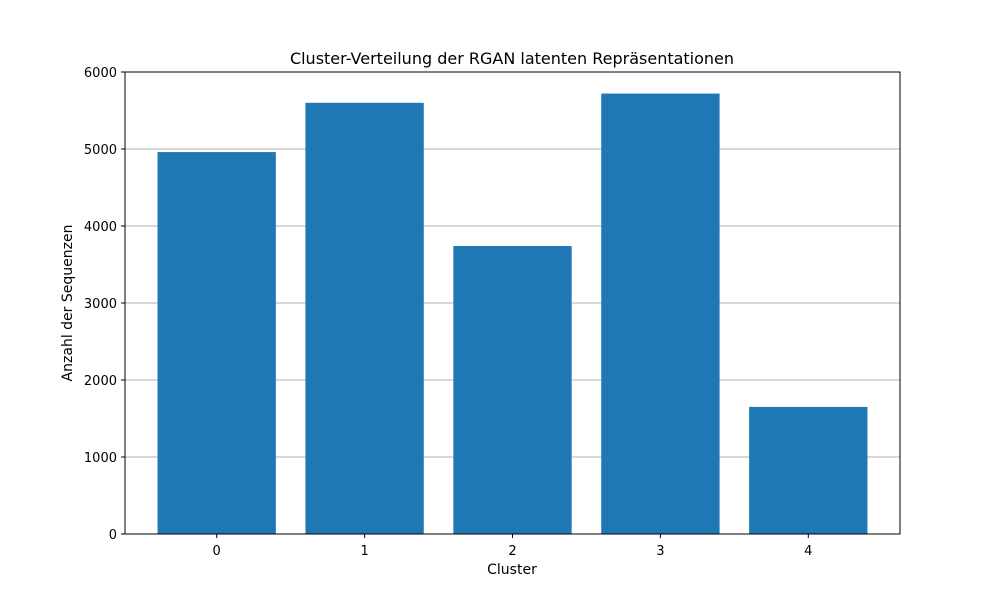  Describe the element at coordinates (217, 551) in the screenshot. I see `x-tick-label: 0` at that location.